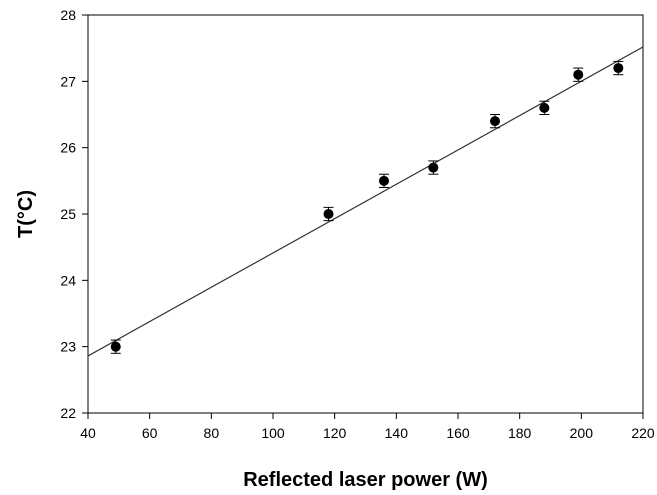 The image size is (657, 495). Describe the element at coordinates (212, 433) in the screenshot. I see `x-tick-label: 80` at that location.